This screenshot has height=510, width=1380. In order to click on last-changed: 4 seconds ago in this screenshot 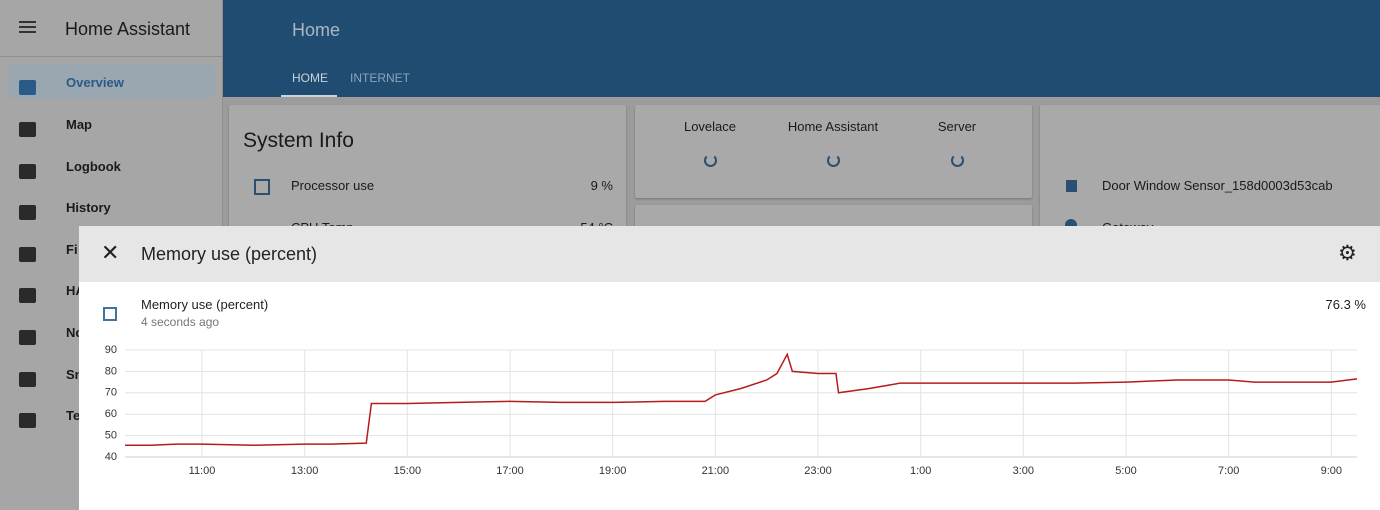, I will do `click(180, 322)`.